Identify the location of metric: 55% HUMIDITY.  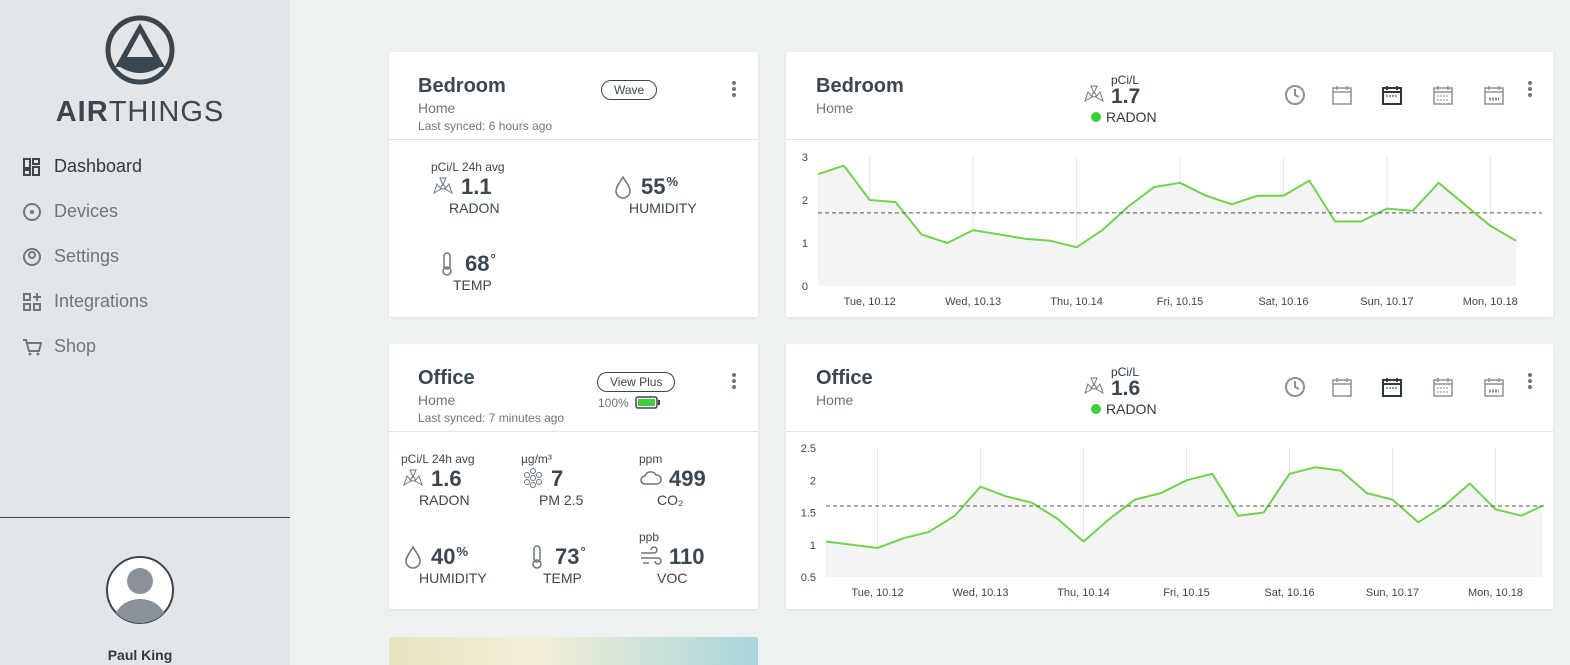
(671, 188).